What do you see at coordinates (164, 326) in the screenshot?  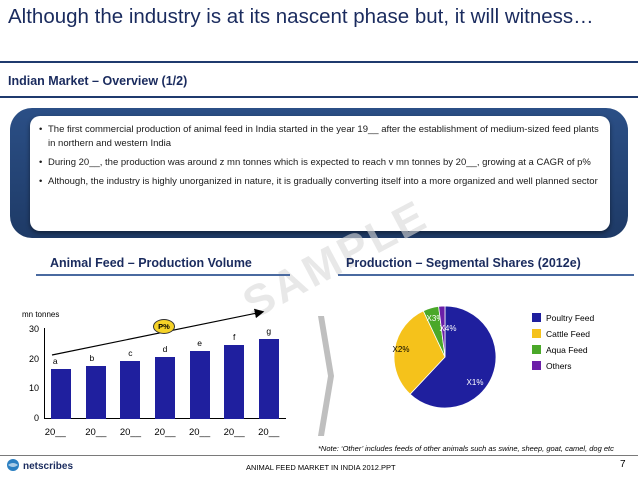 I see `cagr-badge: P%` at bounding box center [164, 326].